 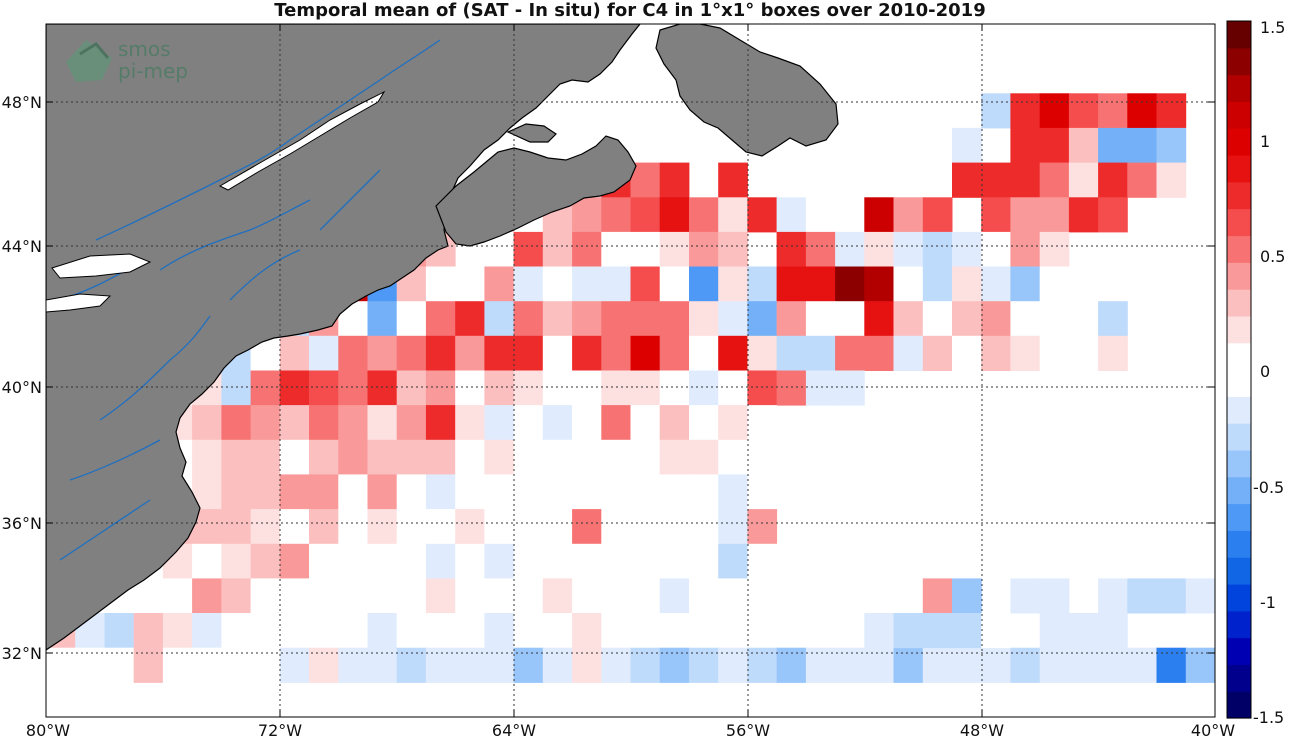 I want to click on lakes, so click(x=216, y=201).